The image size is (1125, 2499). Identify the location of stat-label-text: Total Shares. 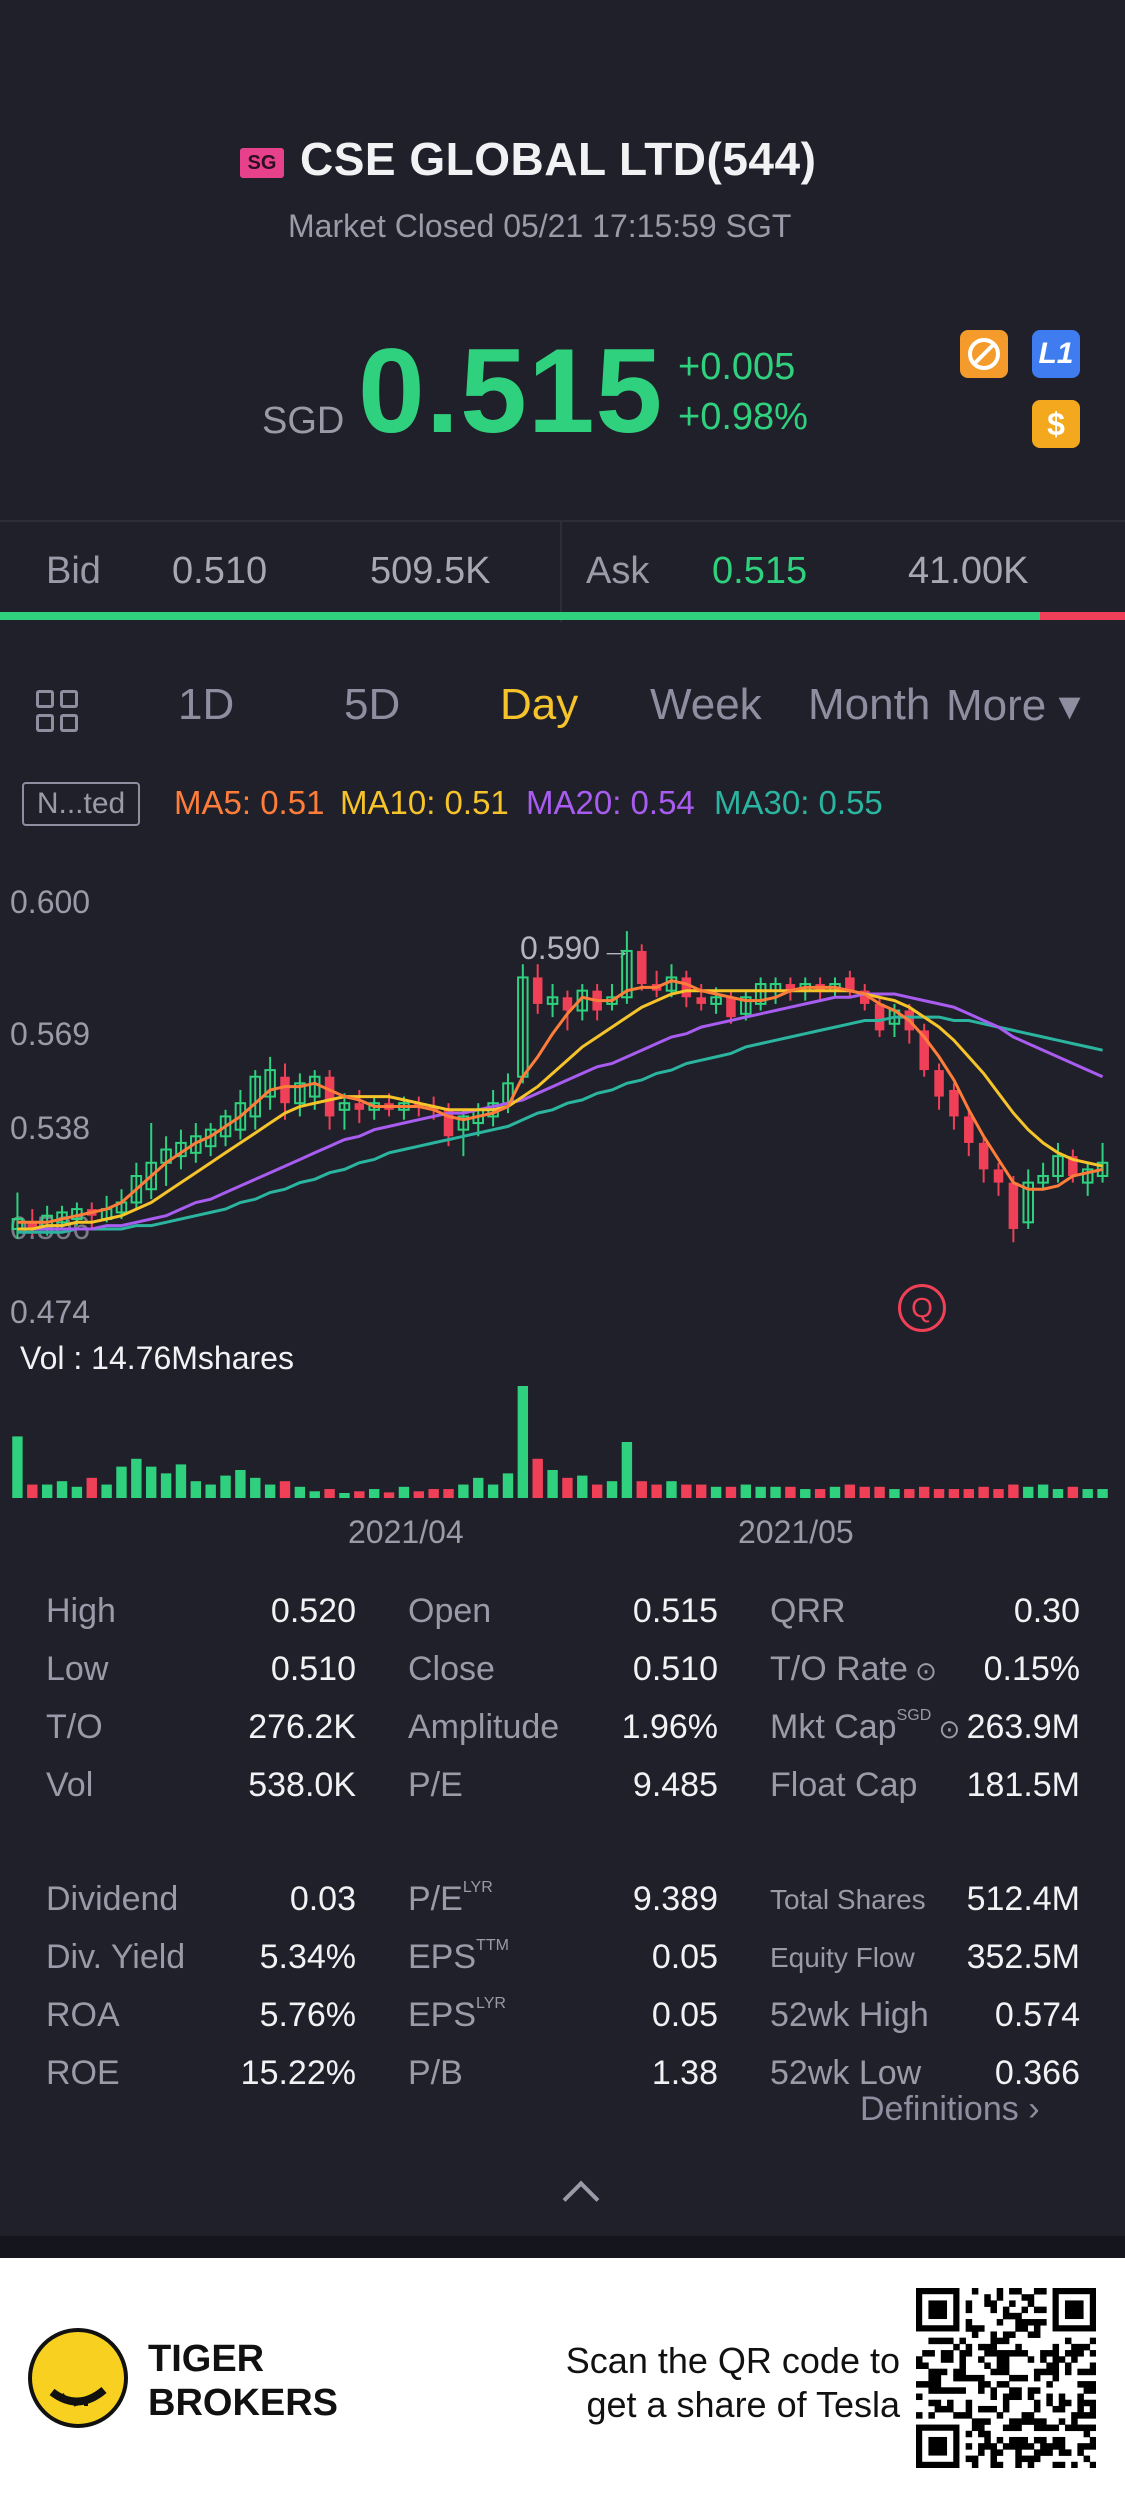
(848, 1899).